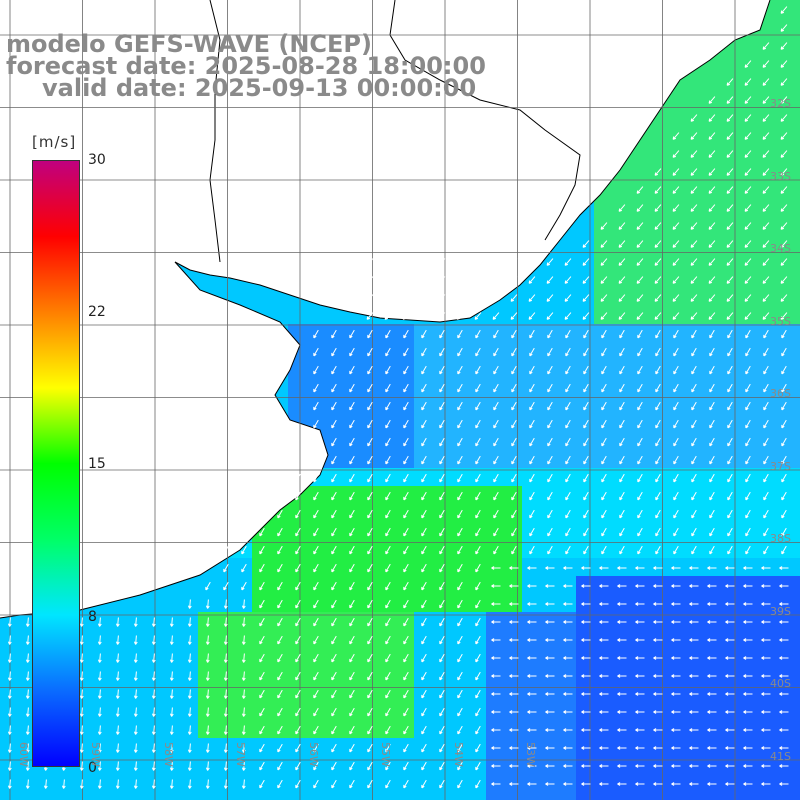  What do you see at coordinates (23, 754) in the screenshot?
I see `longitude-label: 60W` at bounding box center [23, 754].